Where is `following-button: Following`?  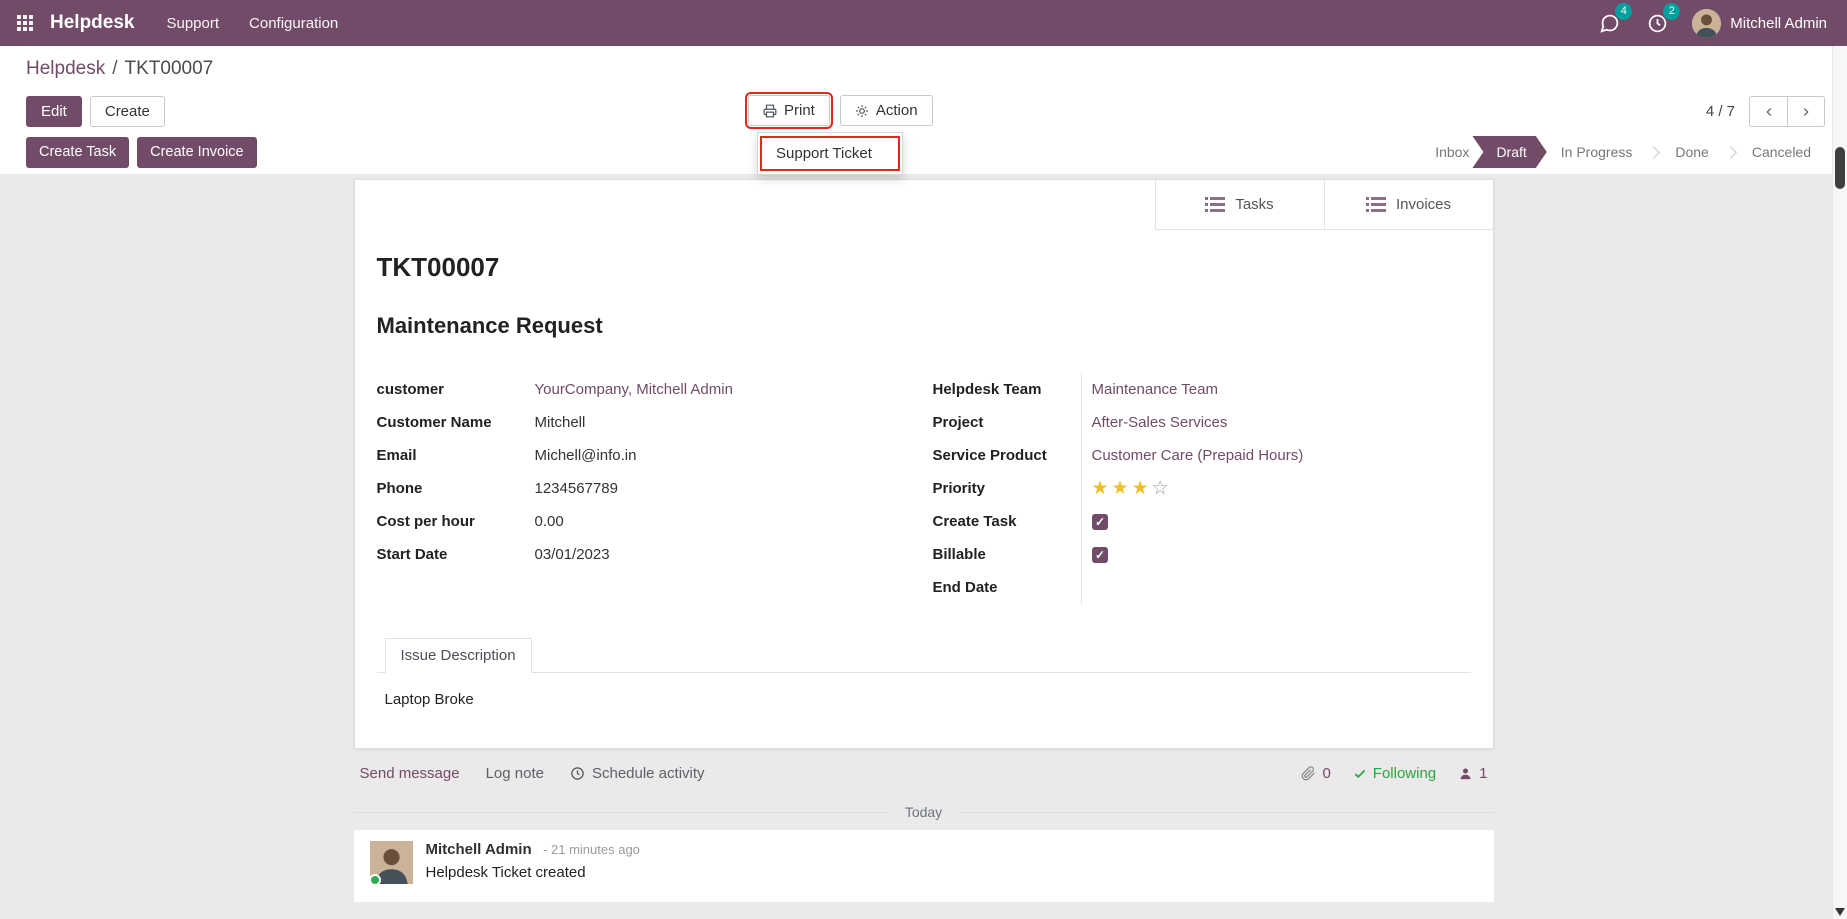
following-button: Following is located at coordinates (1394, 773).